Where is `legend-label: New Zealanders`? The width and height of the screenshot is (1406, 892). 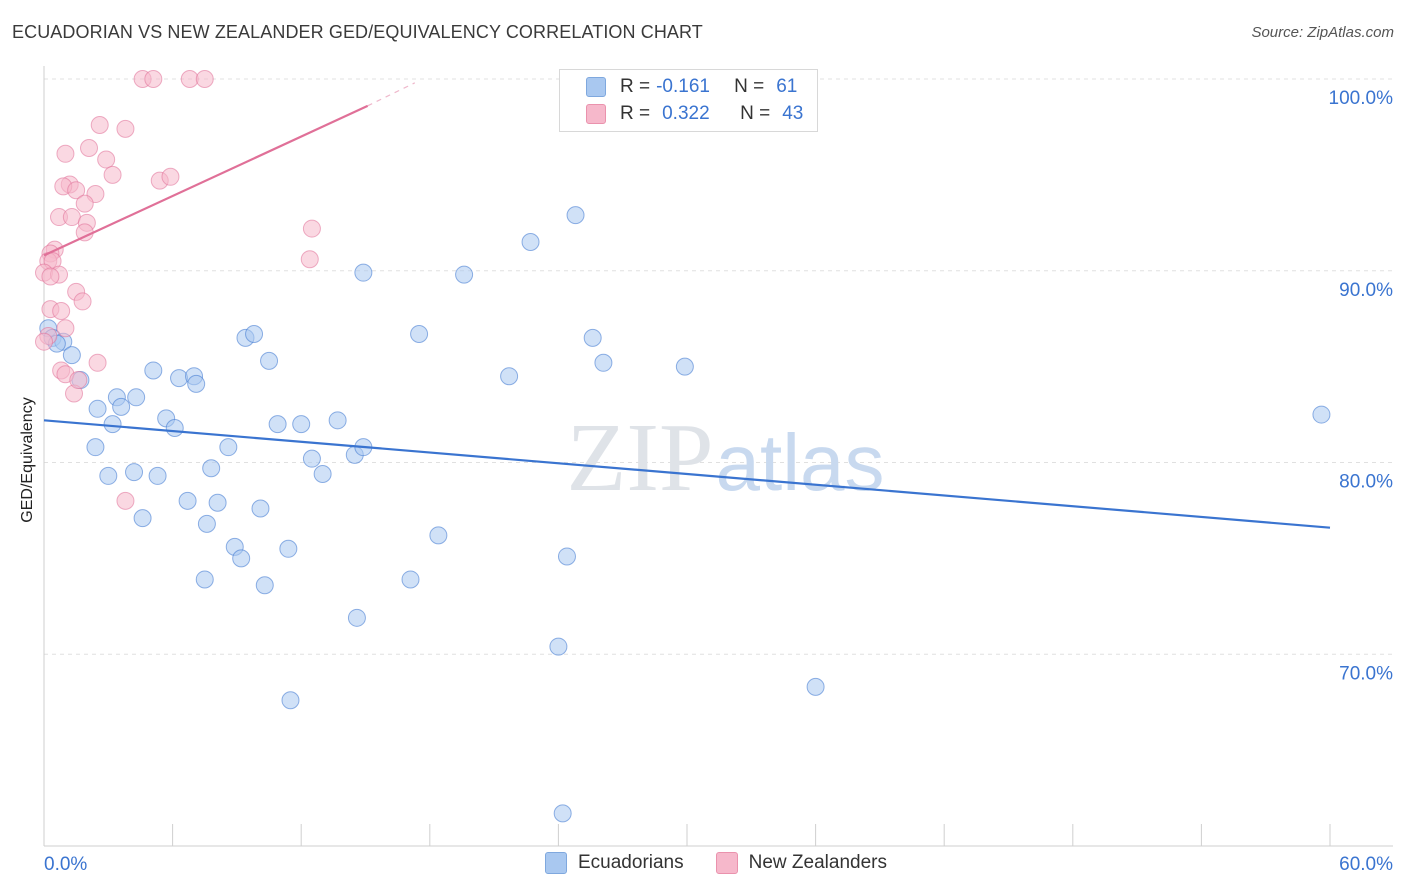
legend-label: New Zealanders is located at coordinates (817, 862).